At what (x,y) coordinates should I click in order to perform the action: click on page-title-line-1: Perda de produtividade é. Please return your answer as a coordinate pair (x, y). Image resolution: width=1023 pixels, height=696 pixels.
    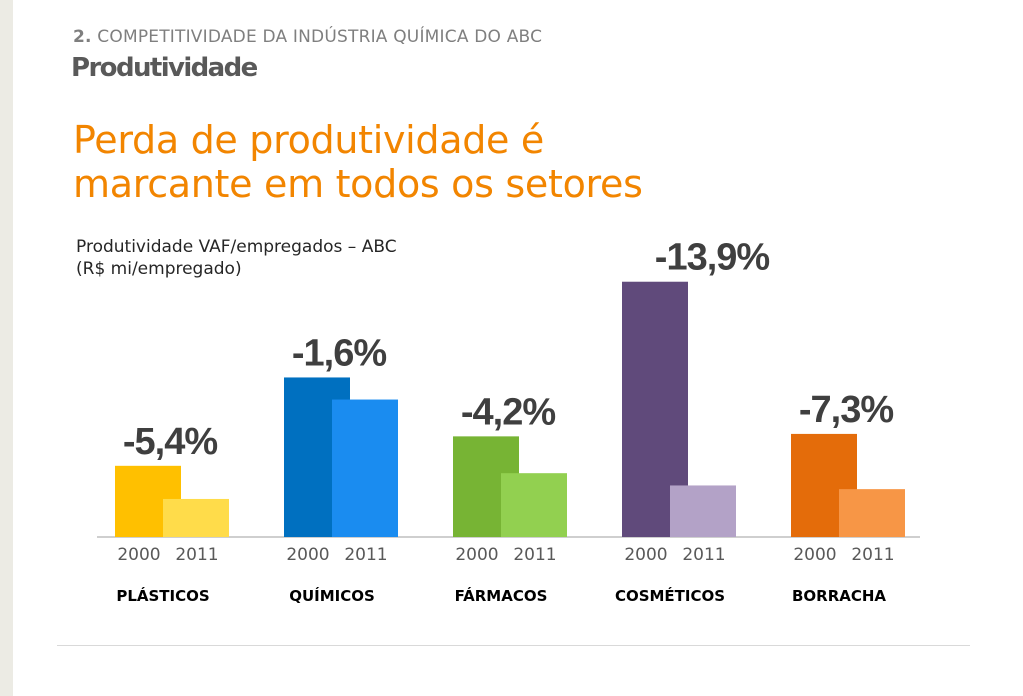
    Looking at the image, I should click on (308, 140).